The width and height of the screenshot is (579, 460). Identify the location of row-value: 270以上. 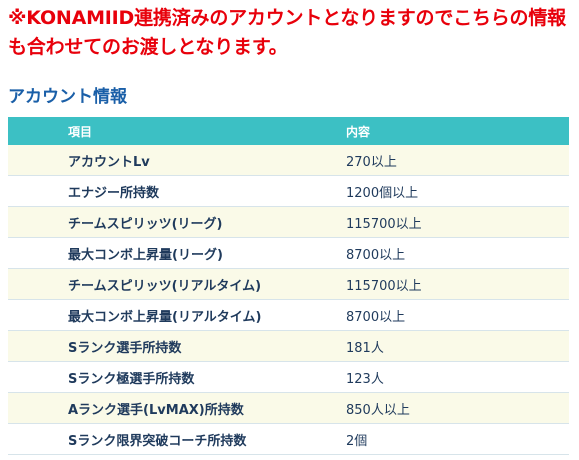
(455, 160).